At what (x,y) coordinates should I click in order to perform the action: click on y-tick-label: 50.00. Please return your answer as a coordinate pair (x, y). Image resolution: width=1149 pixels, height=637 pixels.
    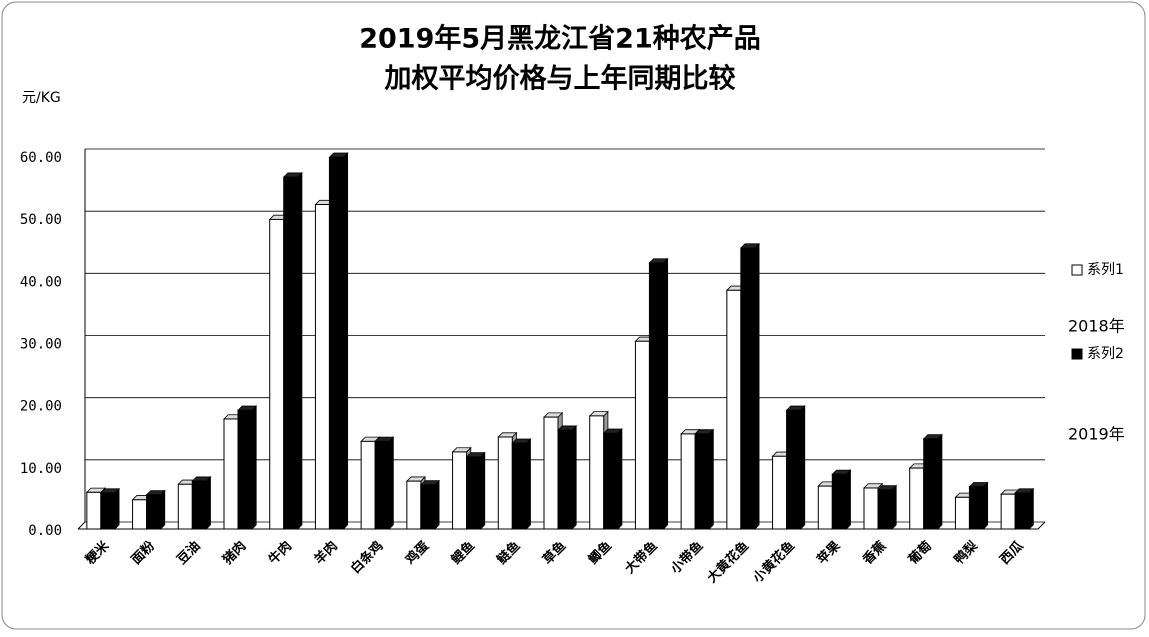
    Looking at the image, I should click on (41, 220).